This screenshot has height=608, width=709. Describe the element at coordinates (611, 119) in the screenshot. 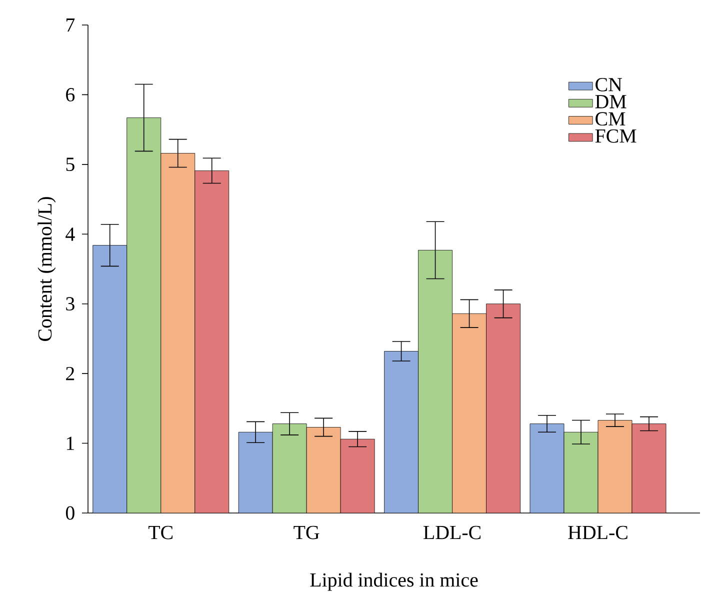

I see `legend-label: CM` at that location.